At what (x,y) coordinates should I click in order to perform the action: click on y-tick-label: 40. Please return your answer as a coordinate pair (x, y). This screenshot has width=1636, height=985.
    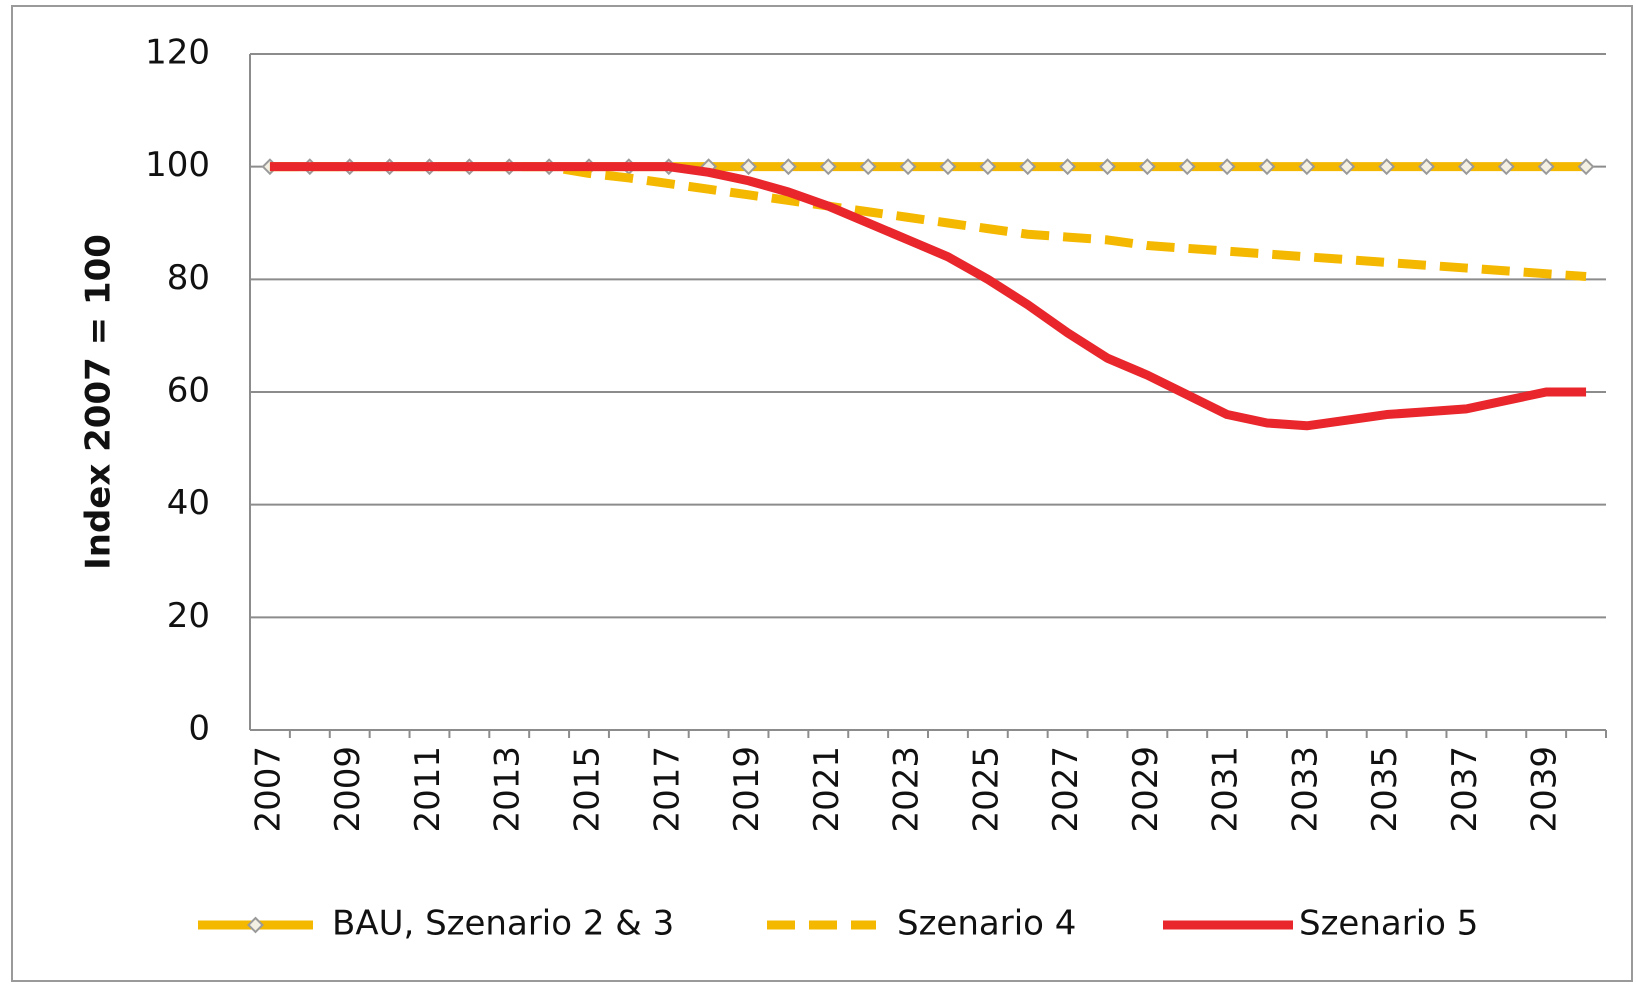
    Looking at the image, I should click on (188, 503).